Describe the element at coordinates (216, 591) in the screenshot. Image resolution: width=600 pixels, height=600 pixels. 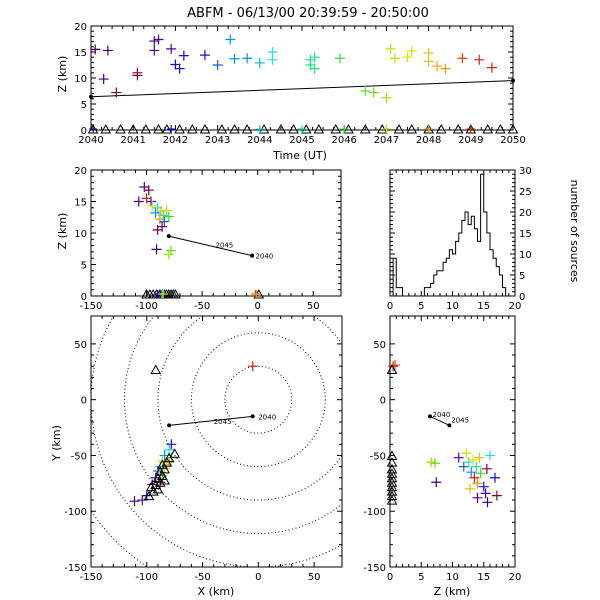
I see `plan-view-xlabel: X (km)` at that location.